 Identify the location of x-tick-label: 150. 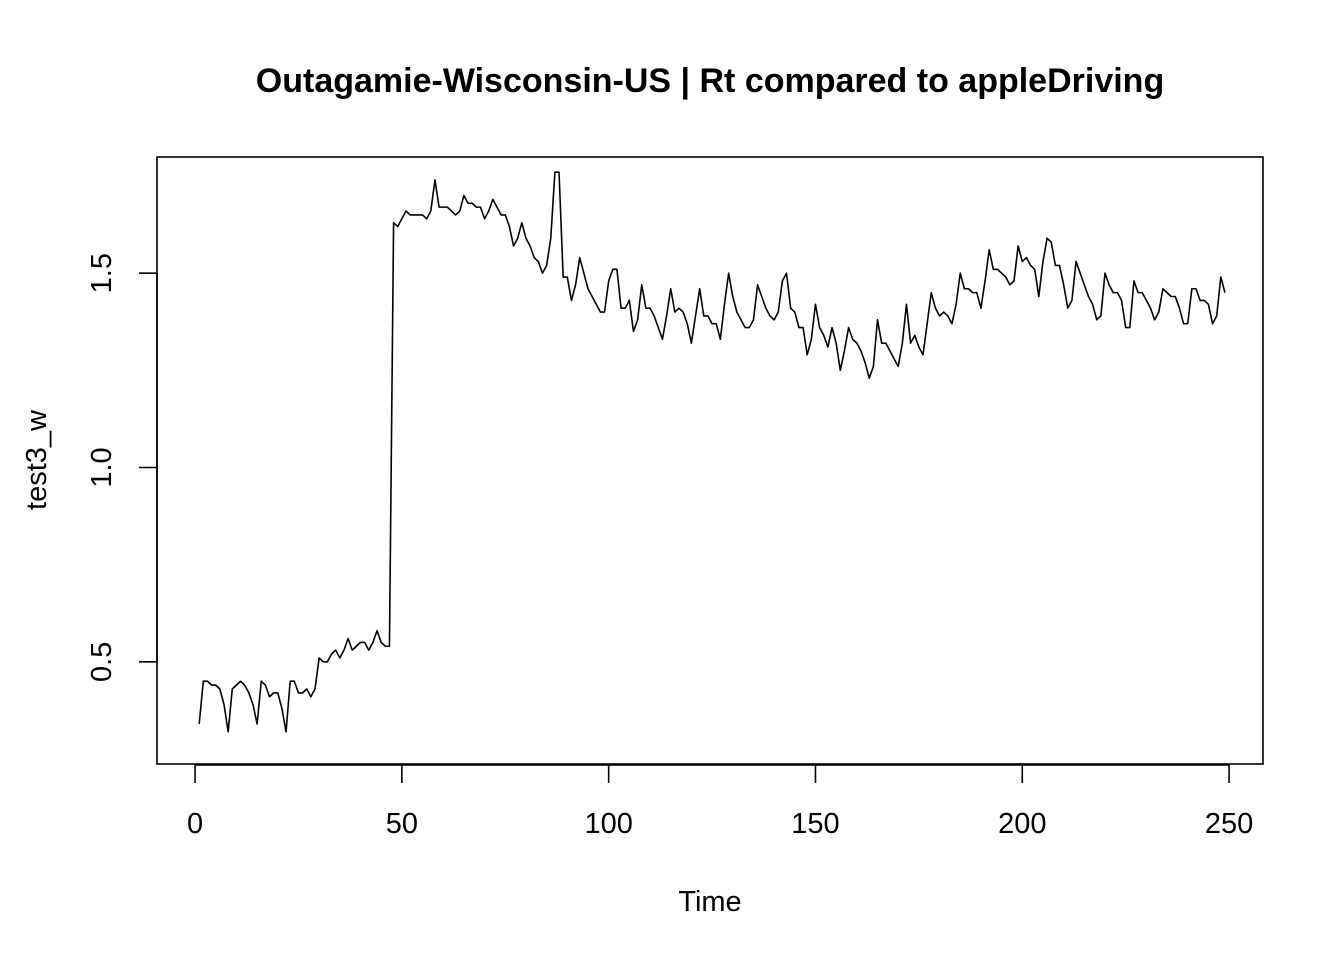
(815, 824).